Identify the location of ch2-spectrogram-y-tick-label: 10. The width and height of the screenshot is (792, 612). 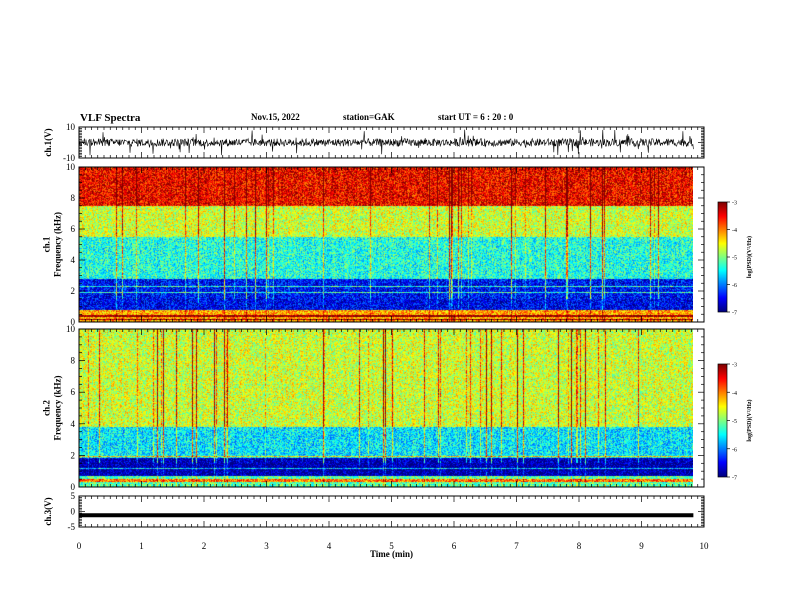
(71, 329).